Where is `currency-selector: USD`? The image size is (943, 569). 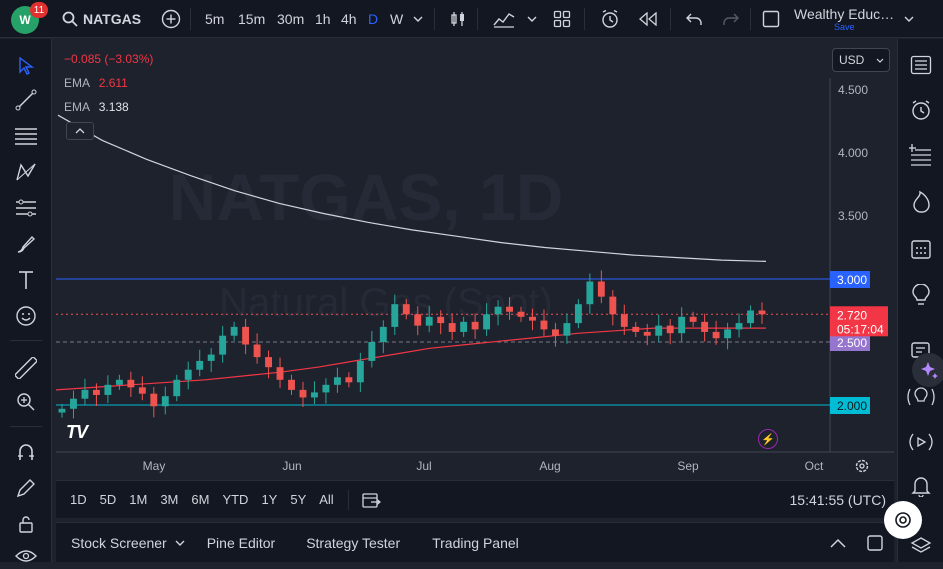
currency-selector: USD is located at coordinates (861, 60).